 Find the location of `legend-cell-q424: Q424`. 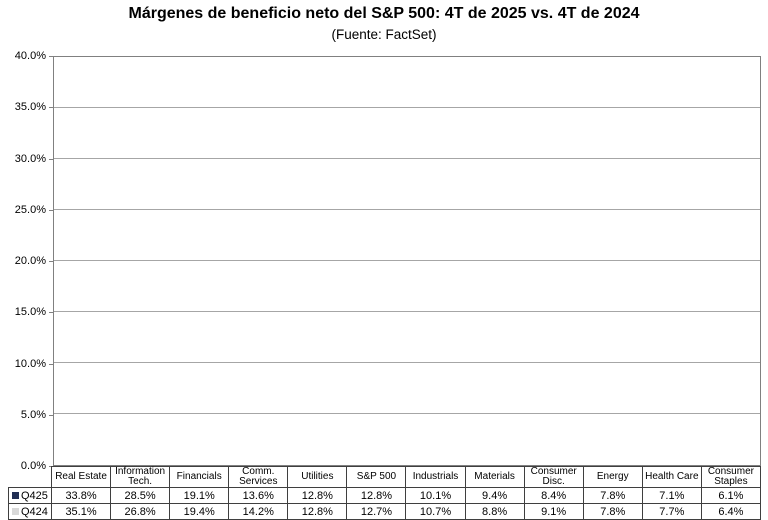

legend-cell-q424: Q424 is located at coordinates (30, 511).